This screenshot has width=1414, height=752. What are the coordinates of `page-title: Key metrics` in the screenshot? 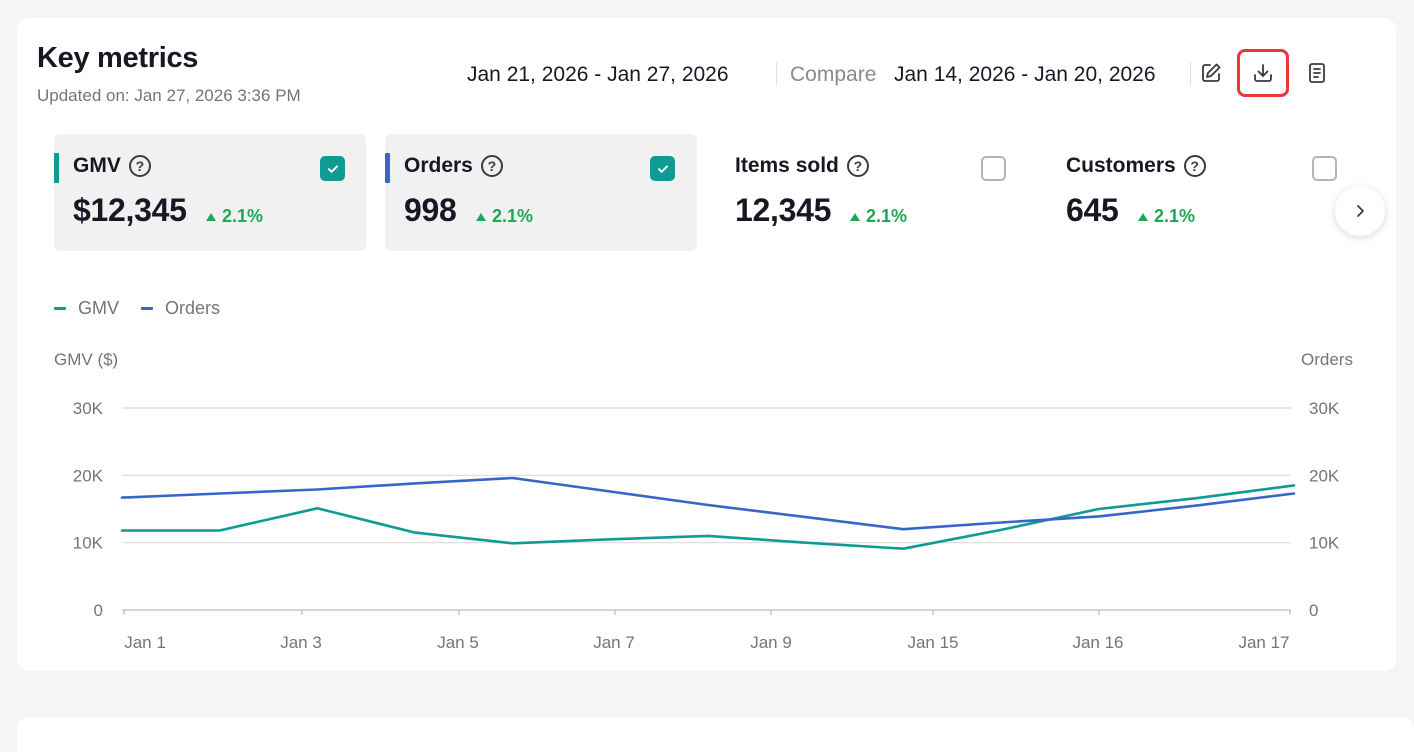 It's located at (118, 58).